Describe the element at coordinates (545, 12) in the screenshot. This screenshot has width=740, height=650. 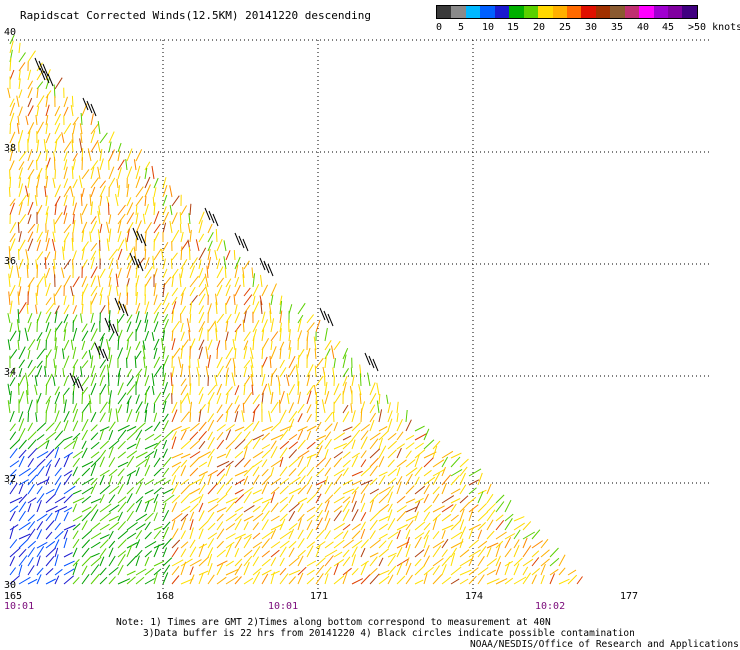
I see `legend-swatch` at that location.